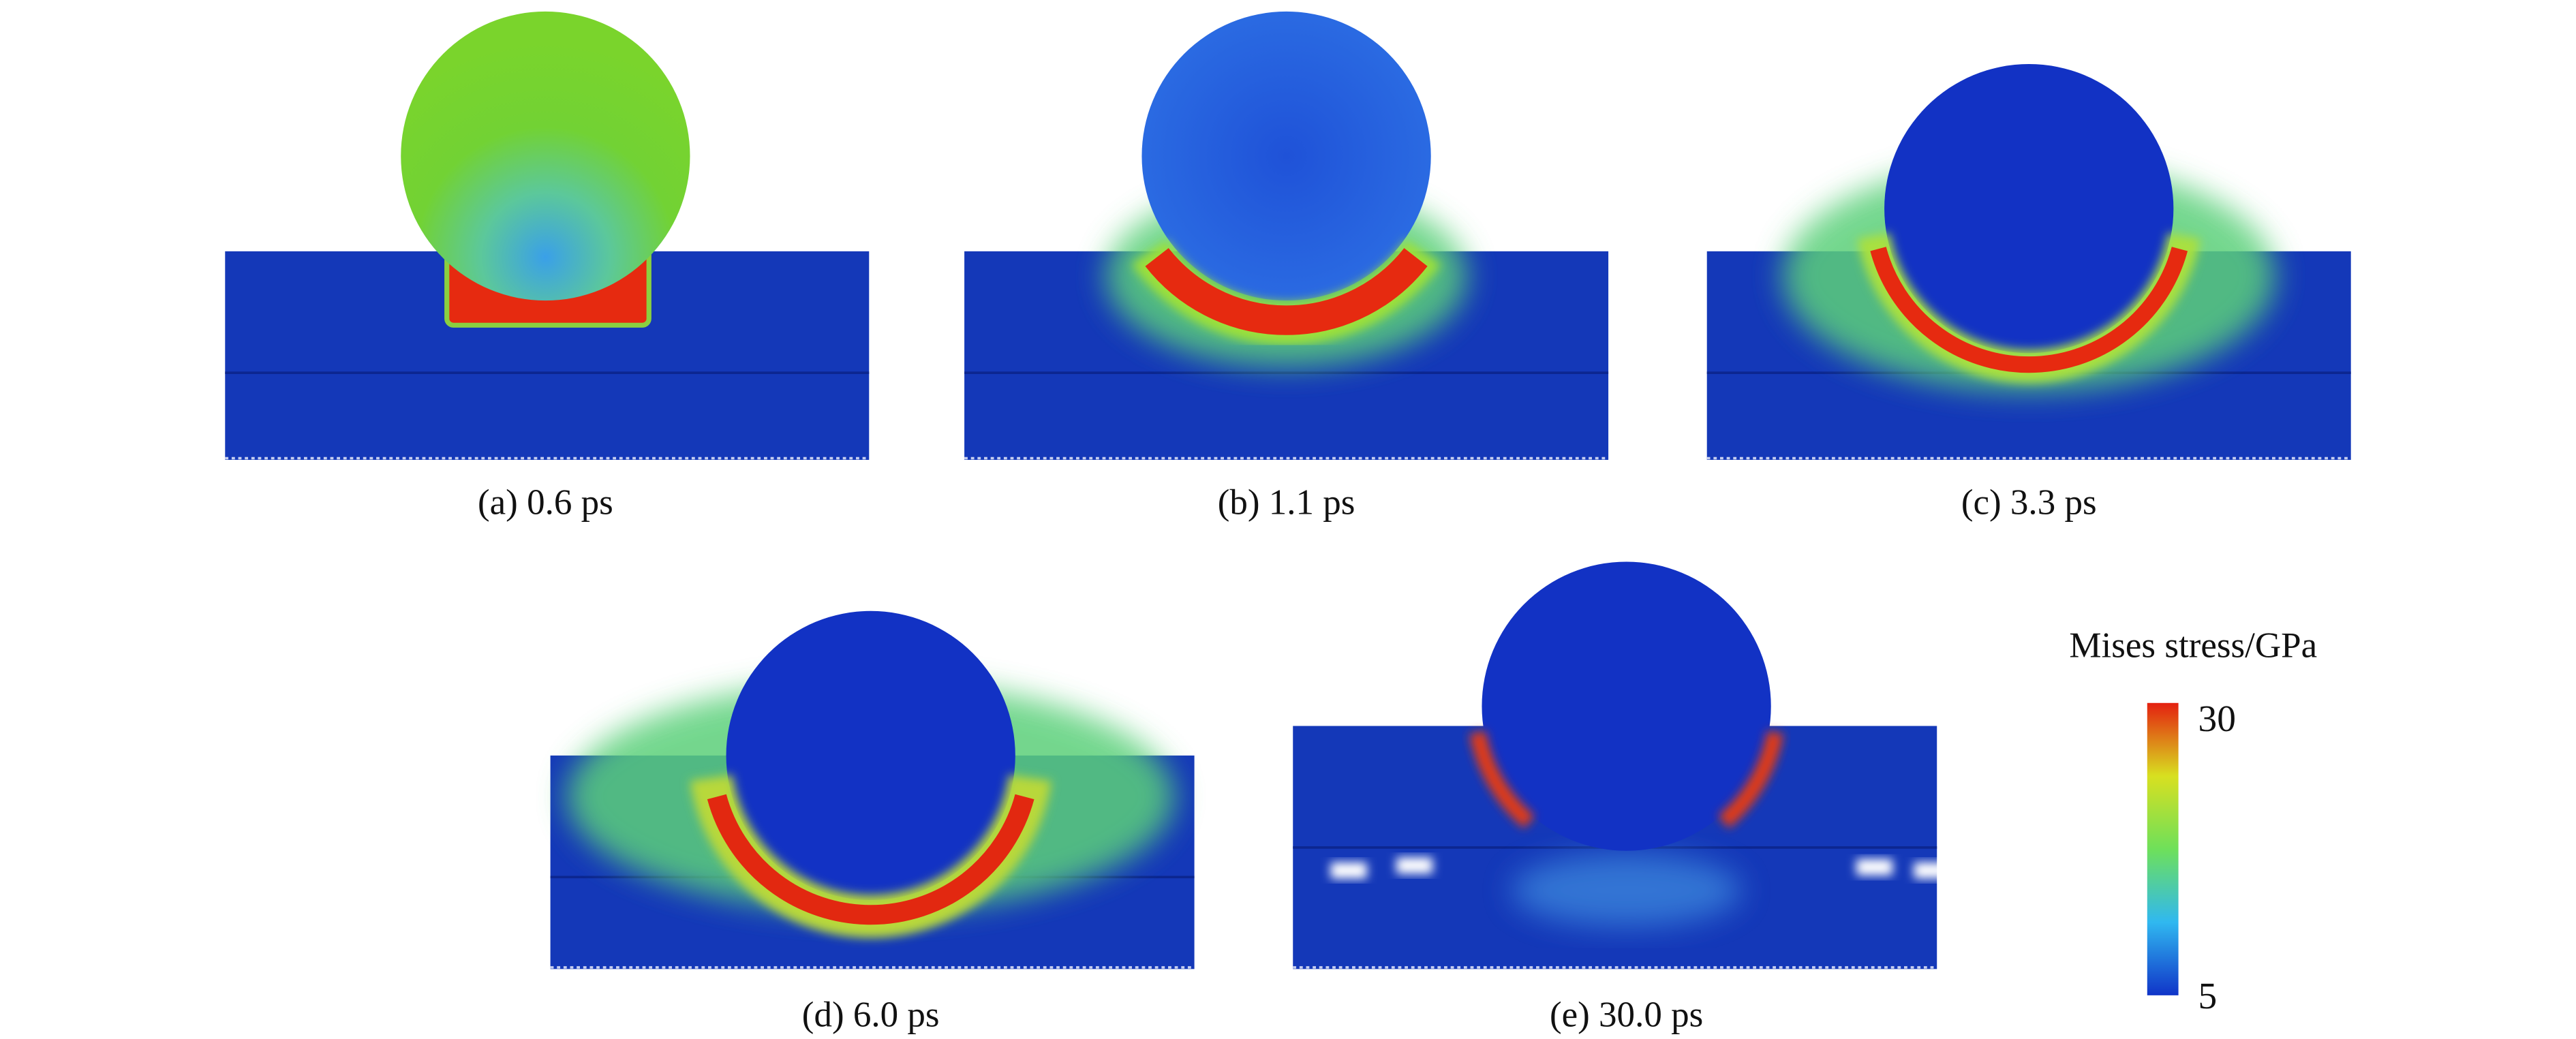 This screenshot has width=2576, height=1039. What do you see at coordinates (1627, 891) in the screenshot?
I see `stress-halo` at bounding box center [1627, 891].